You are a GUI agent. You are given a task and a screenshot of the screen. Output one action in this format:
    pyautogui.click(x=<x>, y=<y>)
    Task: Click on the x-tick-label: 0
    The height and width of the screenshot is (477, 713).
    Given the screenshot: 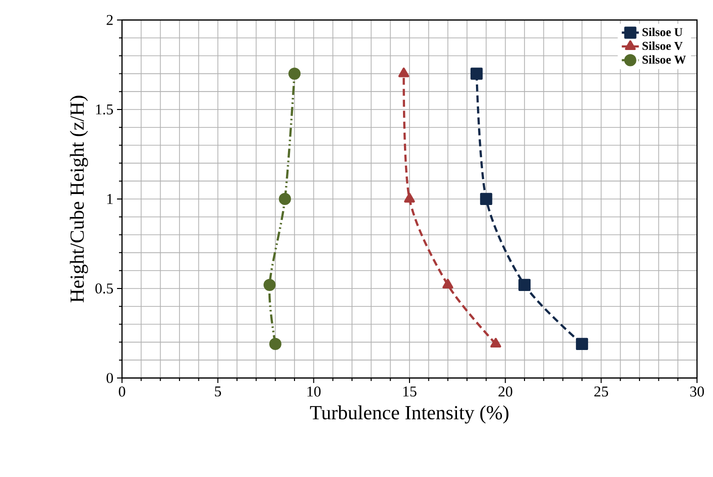 What is the action you would take?
    pyautogui.click(x=122, y=391)
    